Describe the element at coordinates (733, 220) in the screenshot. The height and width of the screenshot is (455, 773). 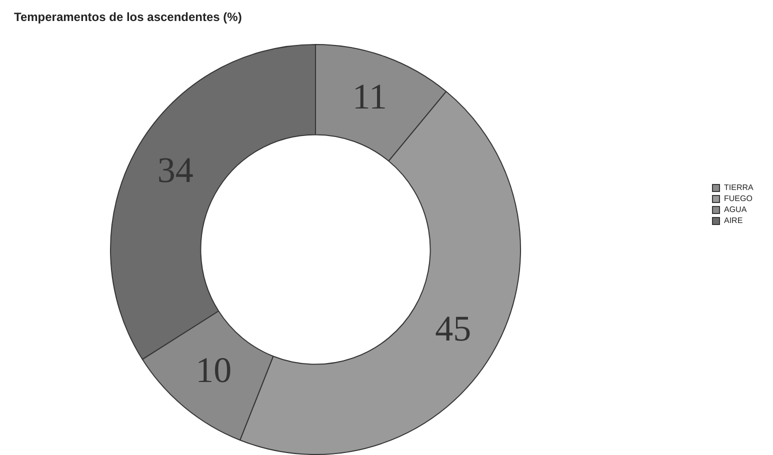
I see `legend-label: AIRE` at that location.